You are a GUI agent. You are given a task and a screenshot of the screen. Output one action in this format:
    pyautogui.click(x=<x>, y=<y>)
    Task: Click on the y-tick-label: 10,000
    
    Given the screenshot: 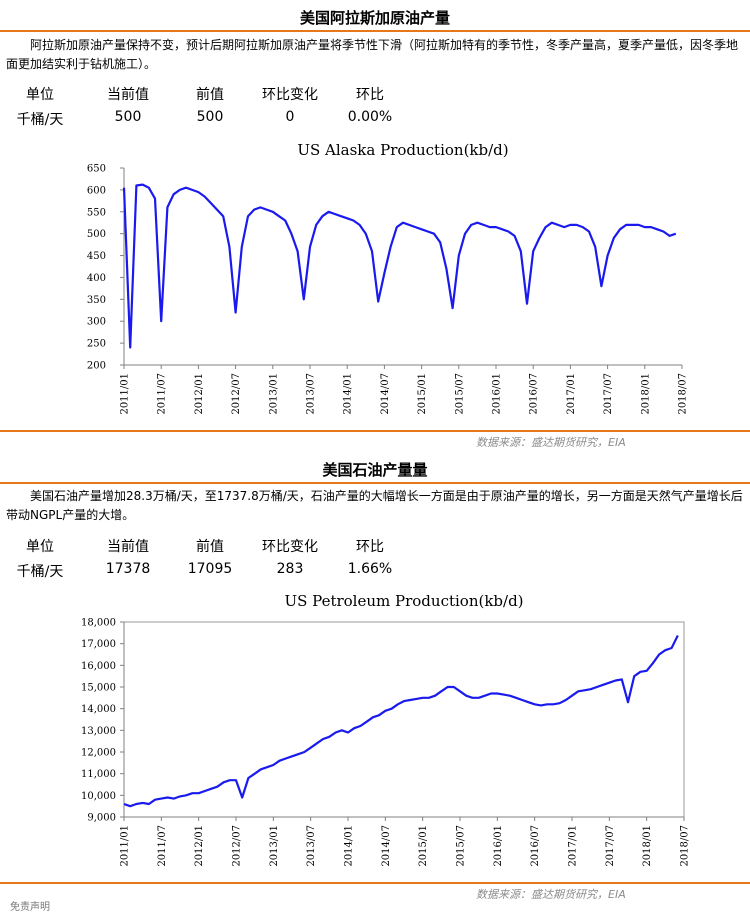 What is the action you would take?
    pyautogui.click(x=98, y=796)
    